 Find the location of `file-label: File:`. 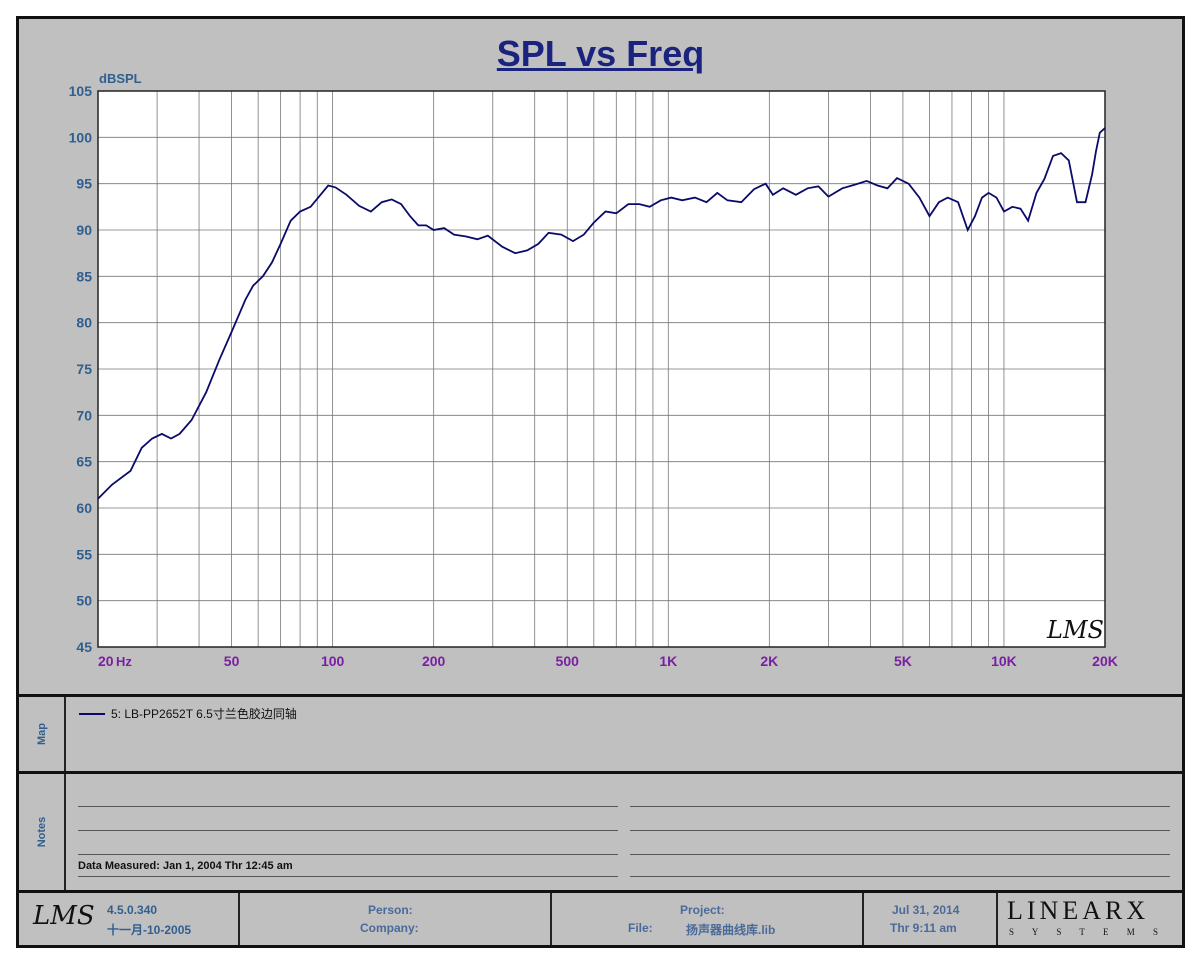

file-label: File: is located at coordinates (640, 928).